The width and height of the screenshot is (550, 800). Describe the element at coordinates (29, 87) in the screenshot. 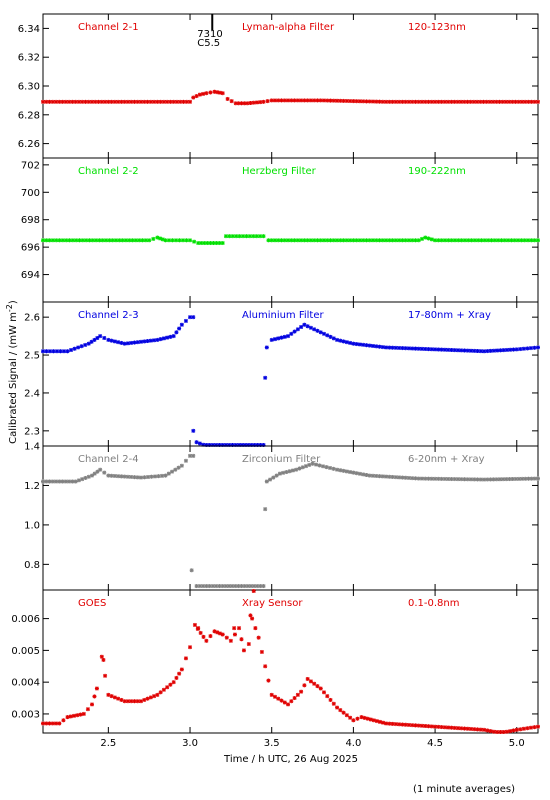

I see `panel-1-ytick-label: 6.30` at that location.